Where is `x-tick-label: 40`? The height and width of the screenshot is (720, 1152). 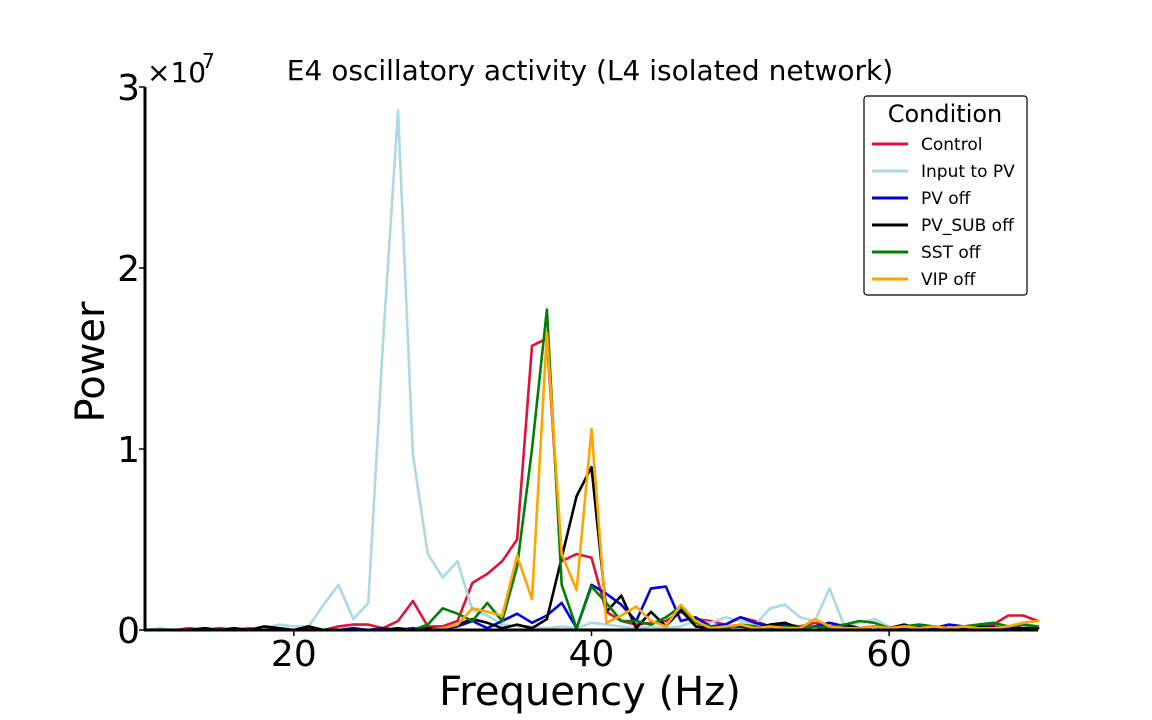
x-tick-label: 40 is located at coordinates (592, 654).